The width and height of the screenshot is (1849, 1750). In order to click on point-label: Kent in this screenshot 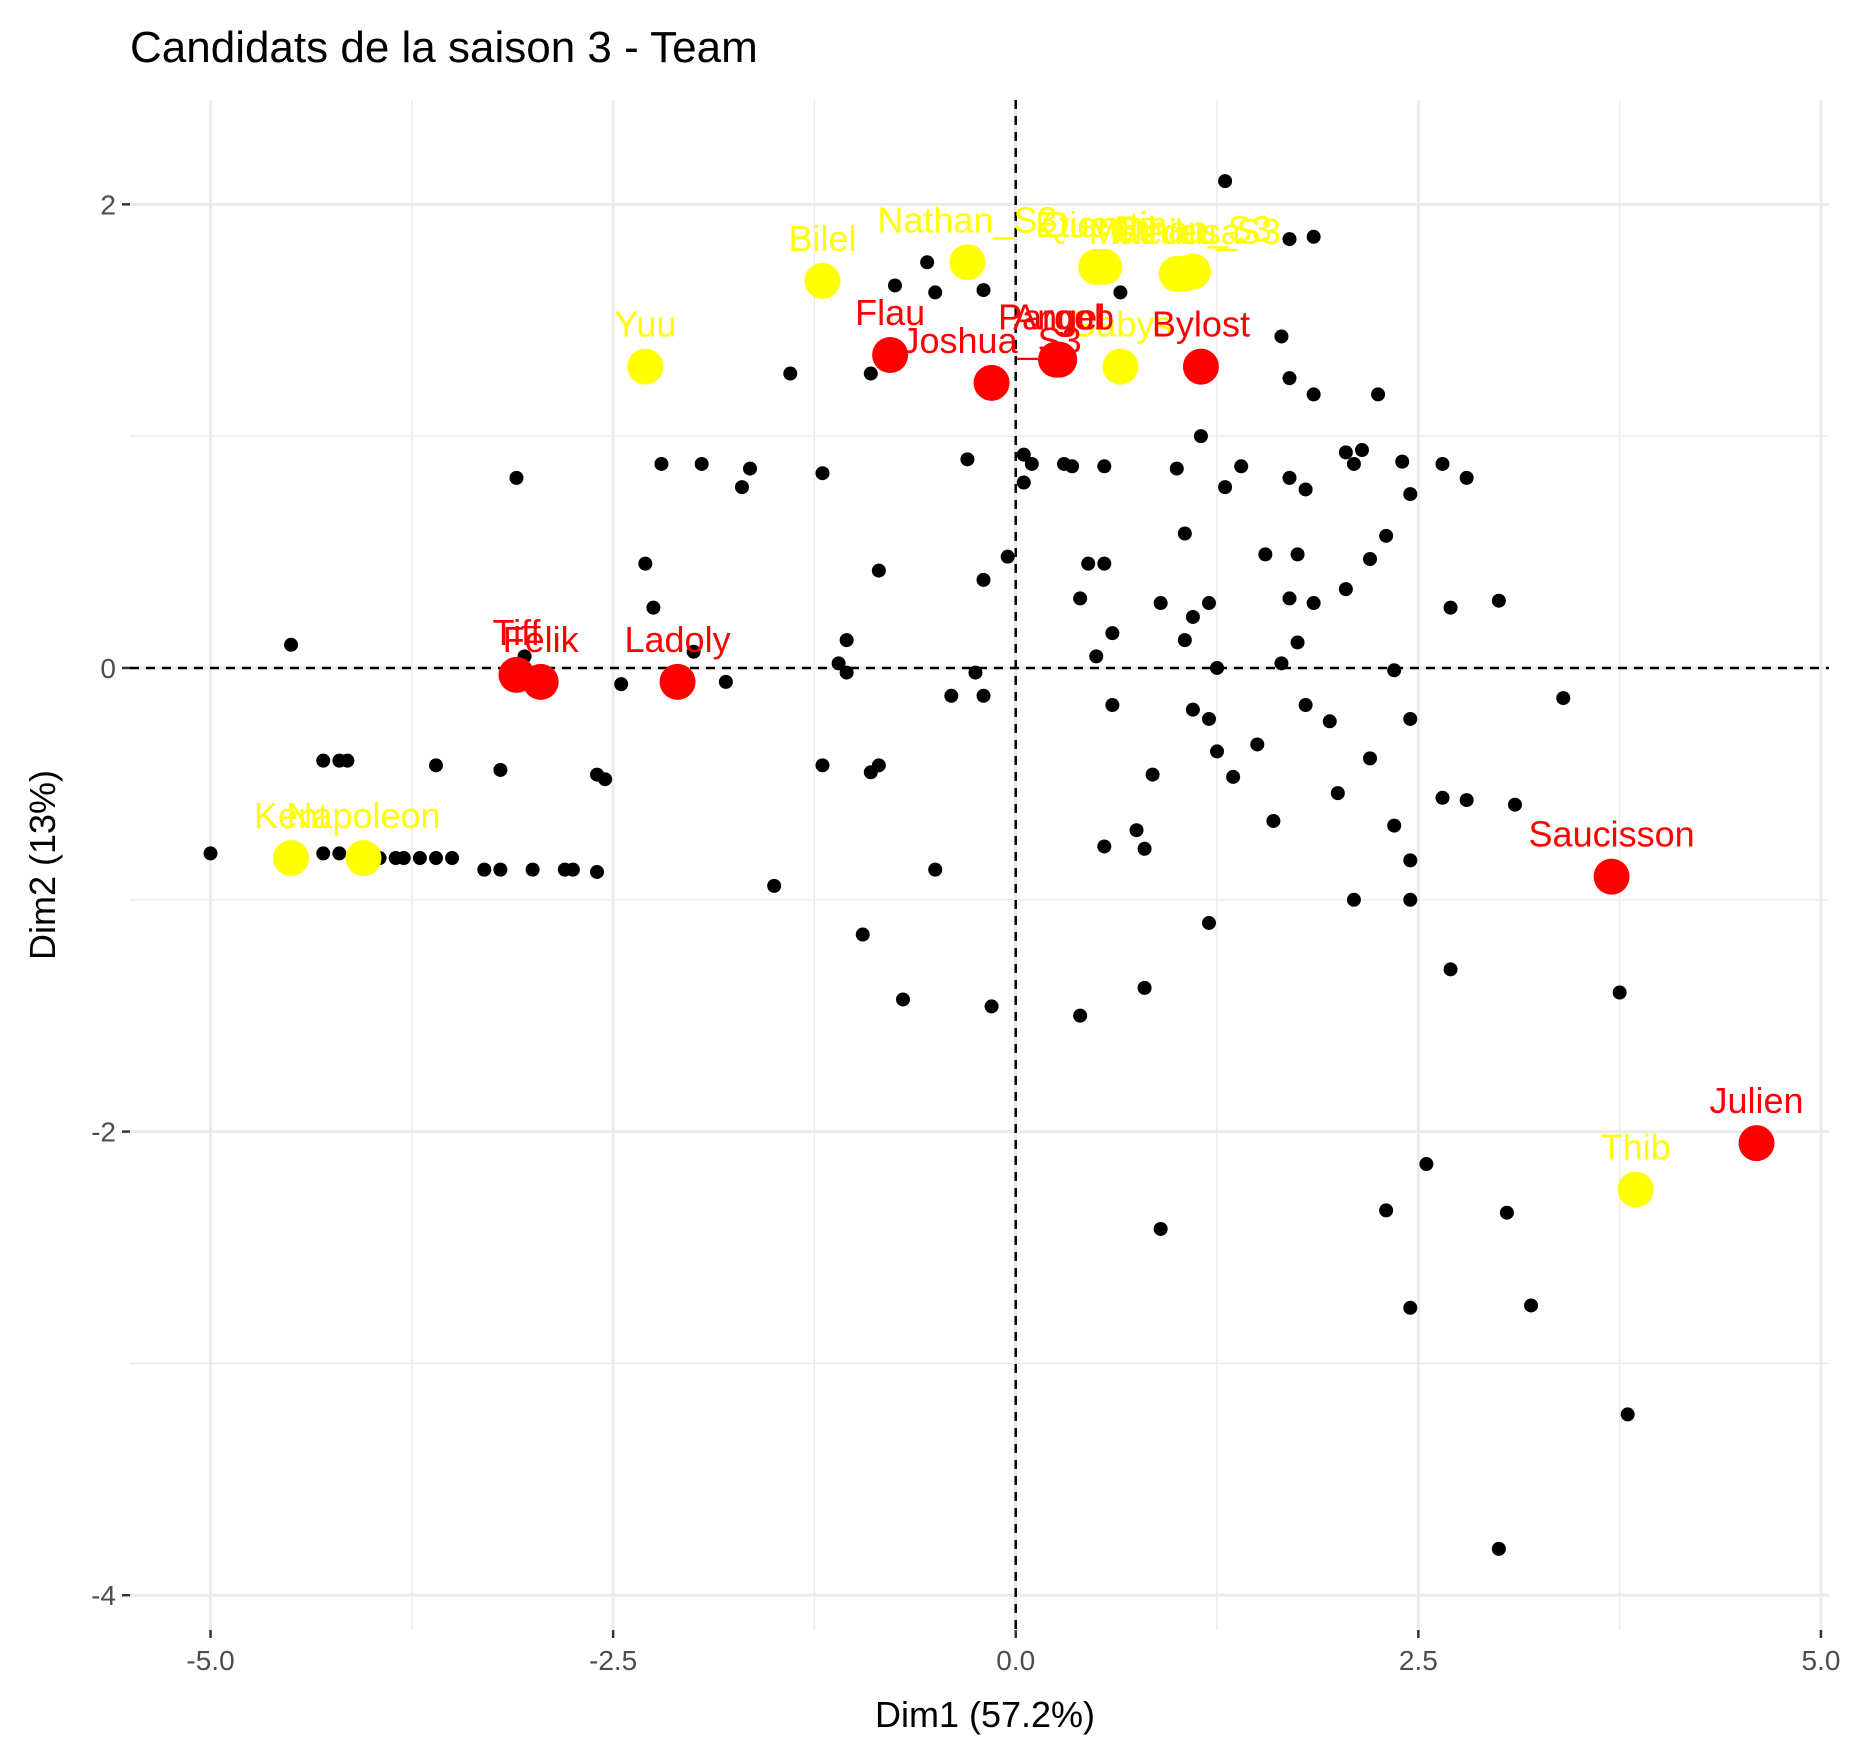, I will do `click(291, 815)`.